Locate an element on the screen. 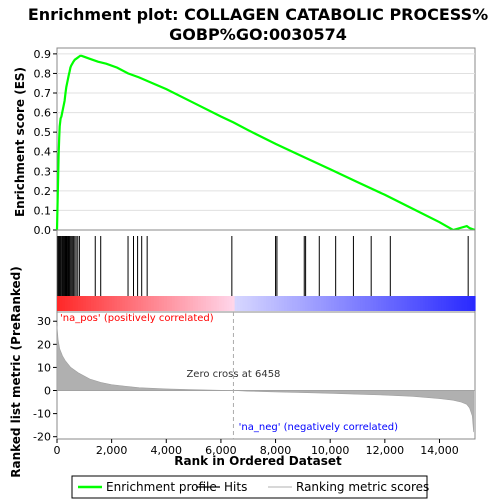 The height and width of the screenshot is (500, 500). legend-label: Enrichment profile is located at coordinates (161, 487).